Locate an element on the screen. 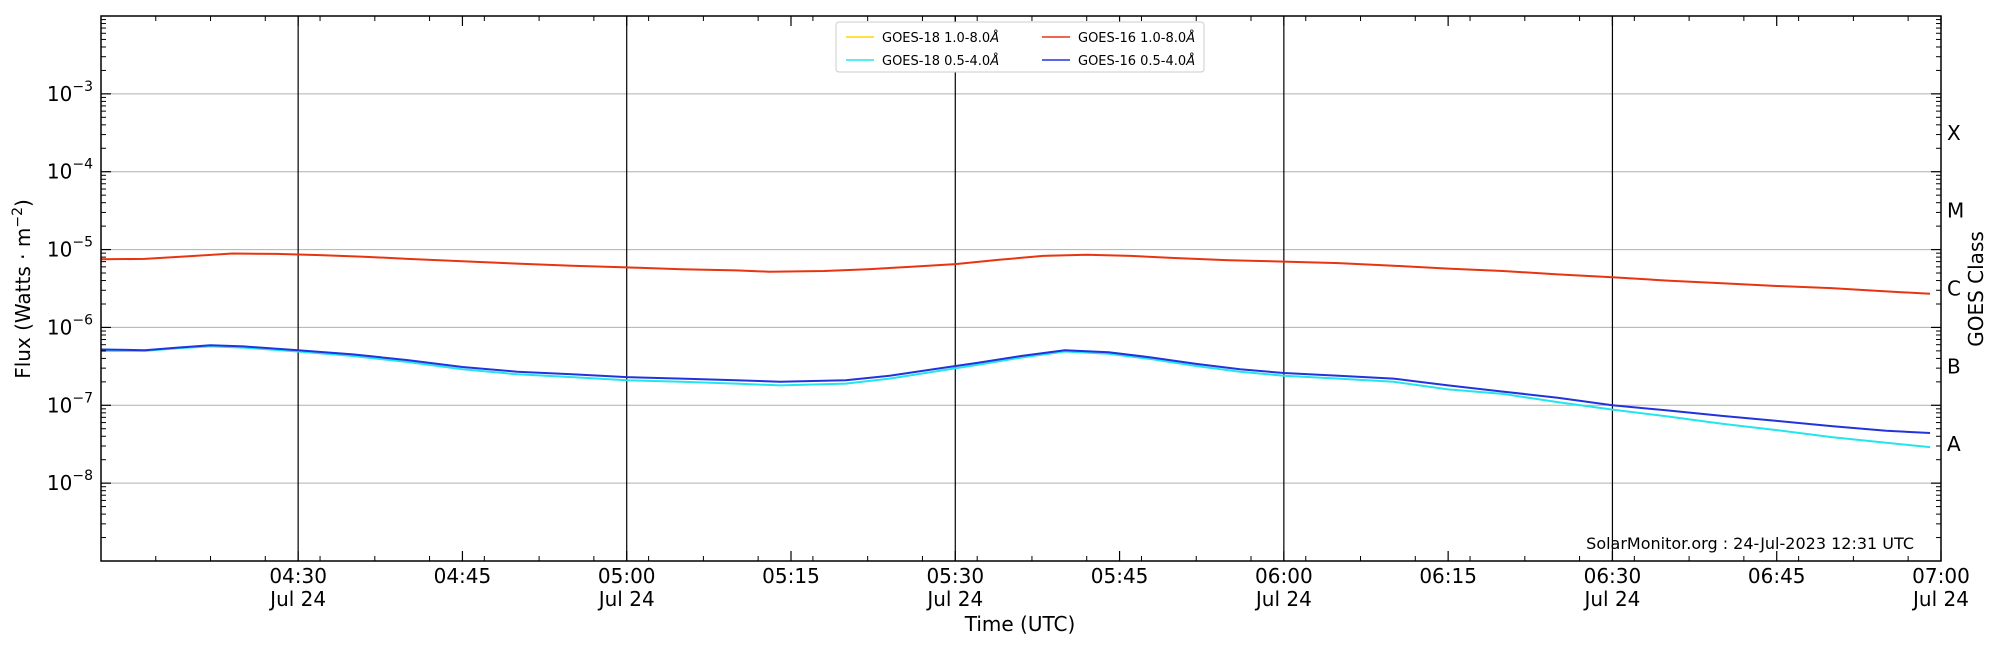  y-tick-label: 10⁻⁷ is located at coordinates (70, 403).